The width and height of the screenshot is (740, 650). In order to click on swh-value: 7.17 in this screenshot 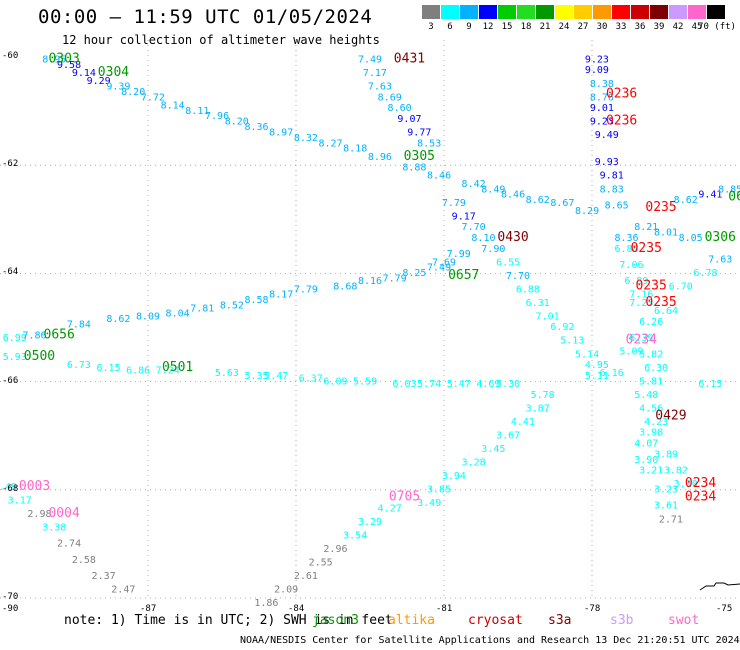, I will do `click(375, 73)`.